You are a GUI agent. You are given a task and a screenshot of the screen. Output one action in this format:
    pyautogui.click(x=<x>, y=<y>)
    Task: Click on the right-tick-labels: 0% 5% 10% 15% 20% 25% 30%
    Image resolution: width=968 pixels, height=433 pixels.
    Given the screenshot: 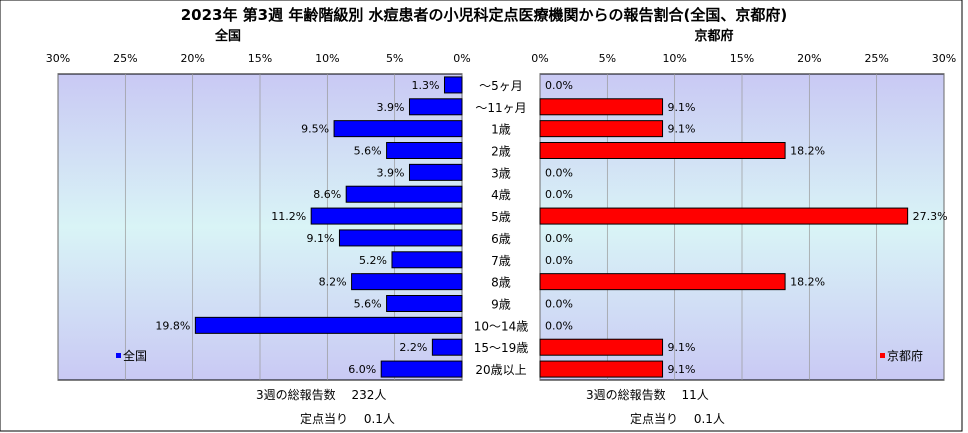 What is the action you would take?
    pyautogui.click(x=743, y=58)
    